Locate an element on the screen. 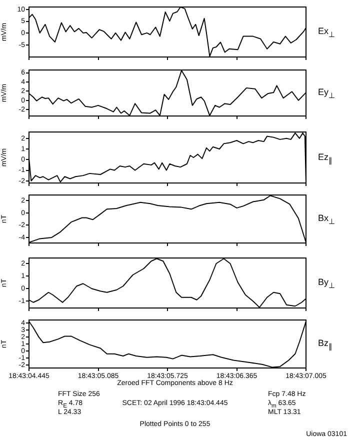  series-label: Bz$_{∥}$ is located at coordinates (325, 344).